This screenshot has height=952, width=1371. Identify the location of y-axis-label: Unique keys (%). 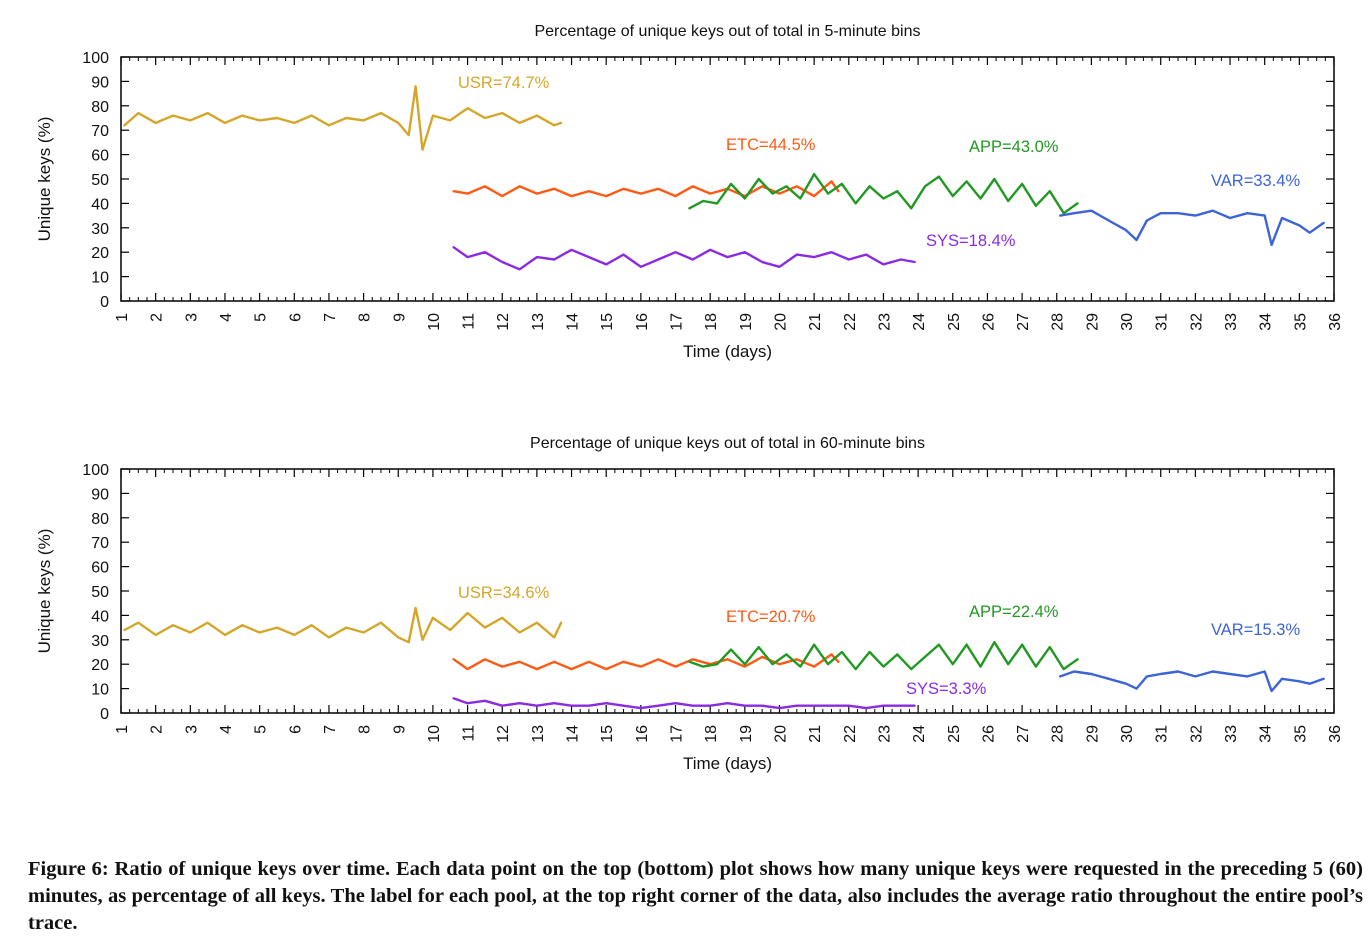
(44, 591).